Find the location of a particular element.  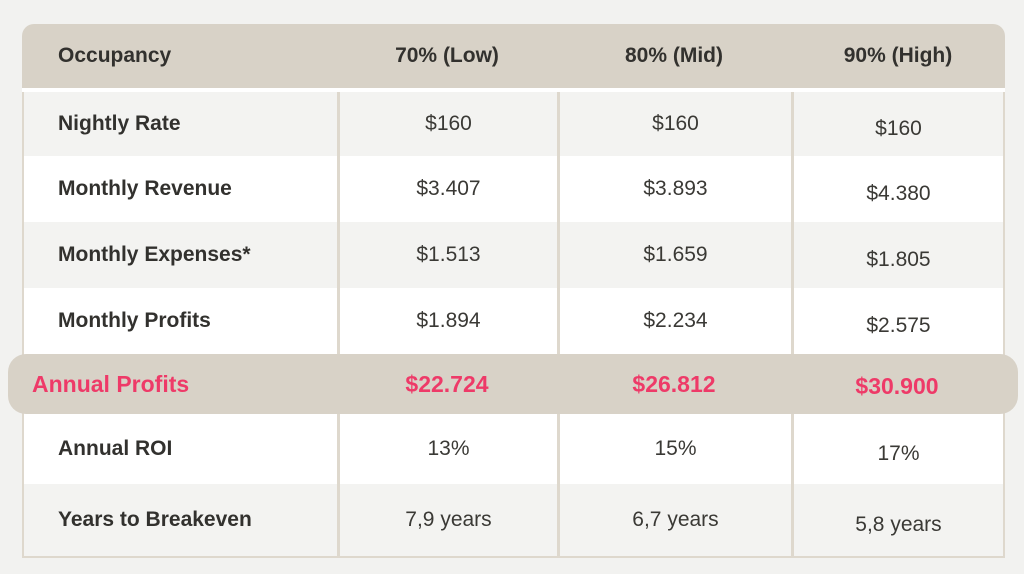

row-value-mid: 6,7 years is located at coordinates (674, 520).